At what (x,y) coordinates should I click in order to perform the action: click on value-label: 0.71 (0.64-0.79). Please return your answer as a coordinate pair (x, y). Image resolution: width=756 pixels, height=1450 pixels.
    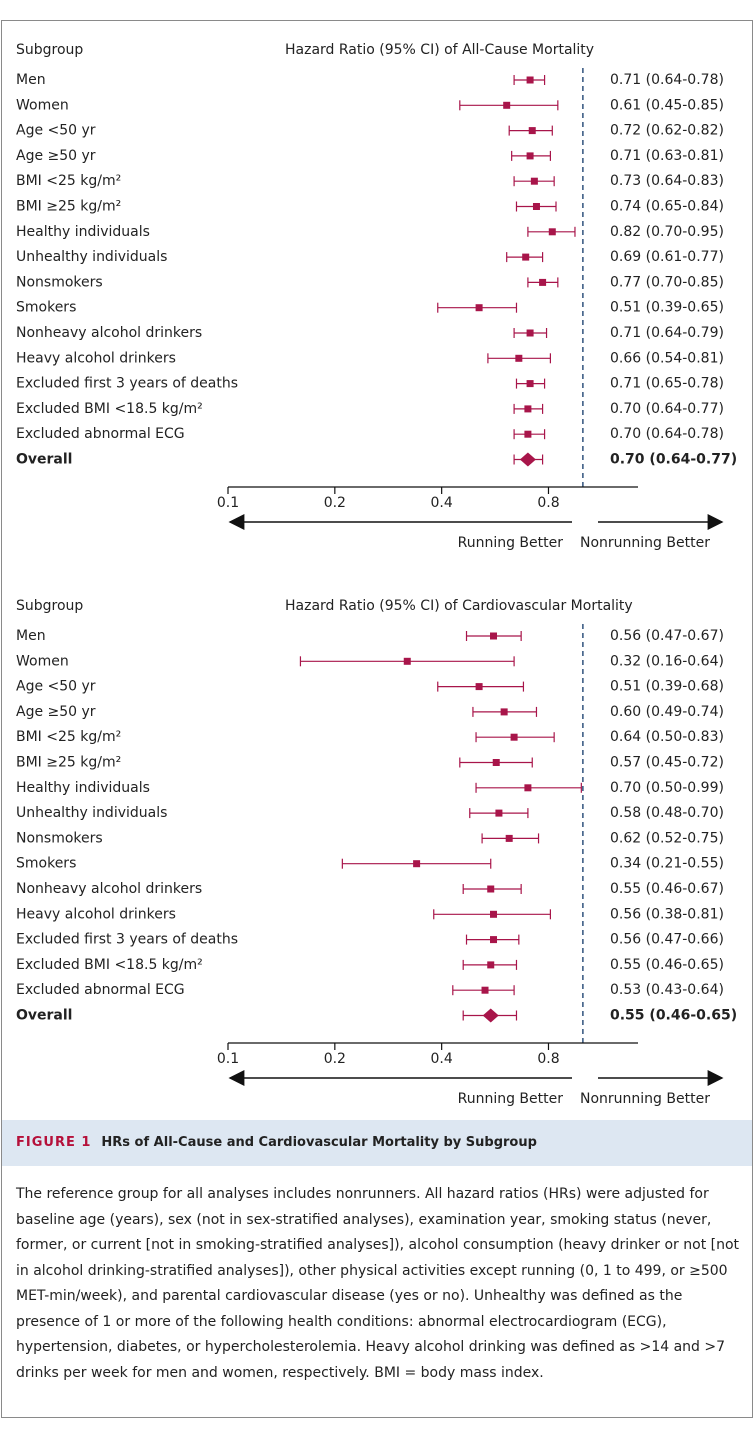
    Looking at the image, I should click on (667, 333).